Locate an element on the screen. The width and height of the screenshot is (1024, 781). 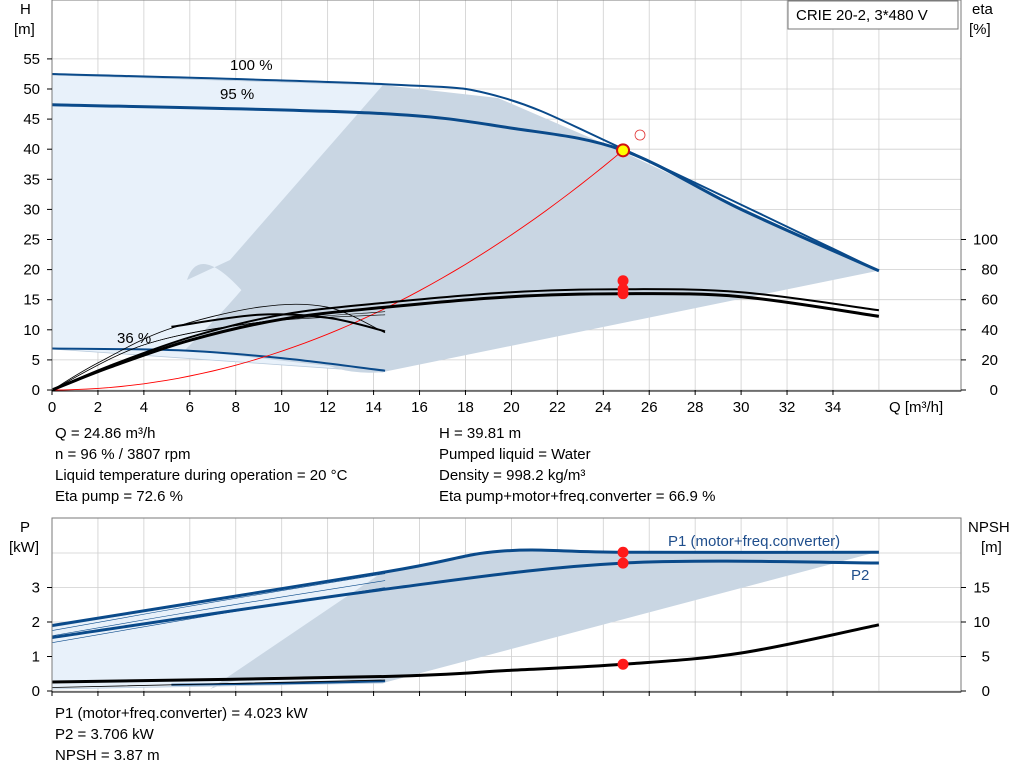
x-tick-label: 34 is located at coordinates (833, 407).